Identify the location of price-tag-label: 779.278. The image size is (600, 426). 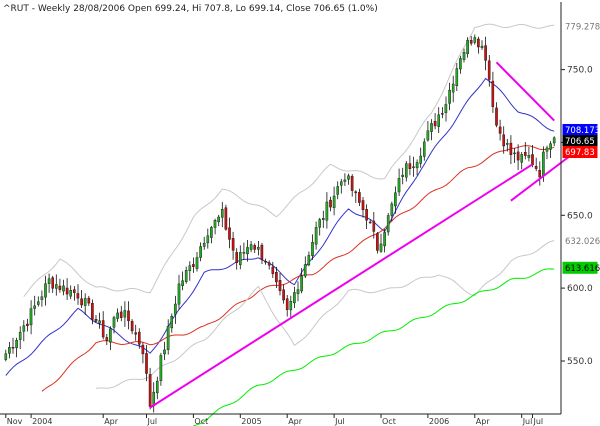
(582, 27).